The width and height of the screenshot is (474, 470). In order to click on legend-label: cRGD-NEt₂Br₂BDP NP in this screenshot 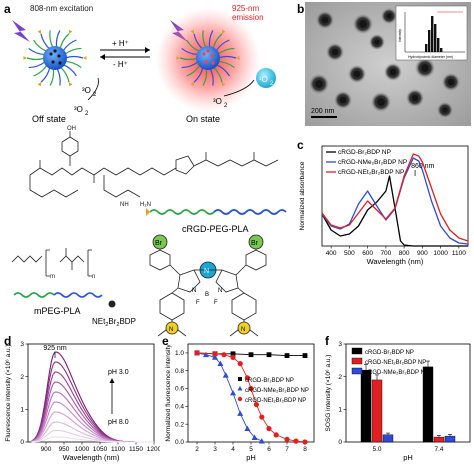, I will do `click(275, 401)`.